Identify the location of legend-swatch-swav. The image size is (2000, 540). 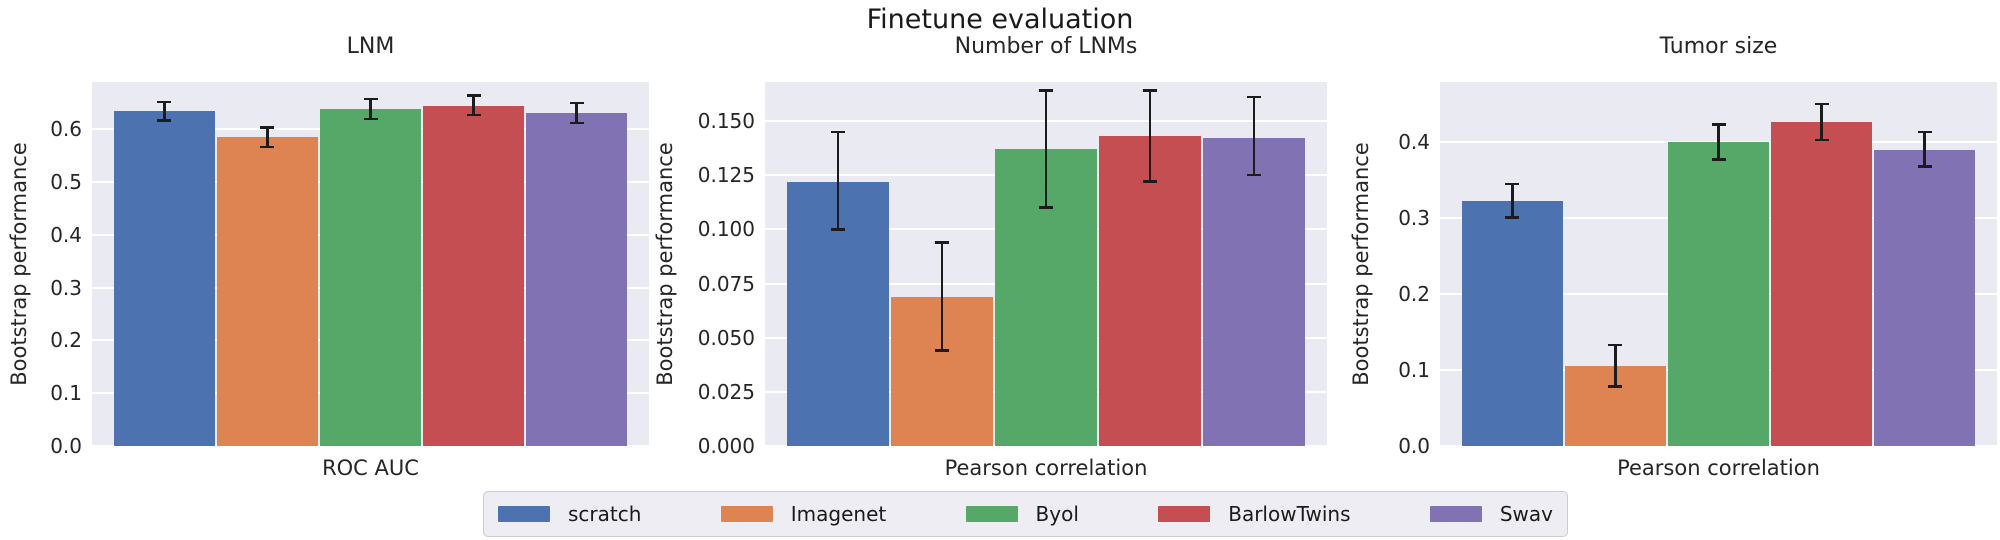
(1455, 514).